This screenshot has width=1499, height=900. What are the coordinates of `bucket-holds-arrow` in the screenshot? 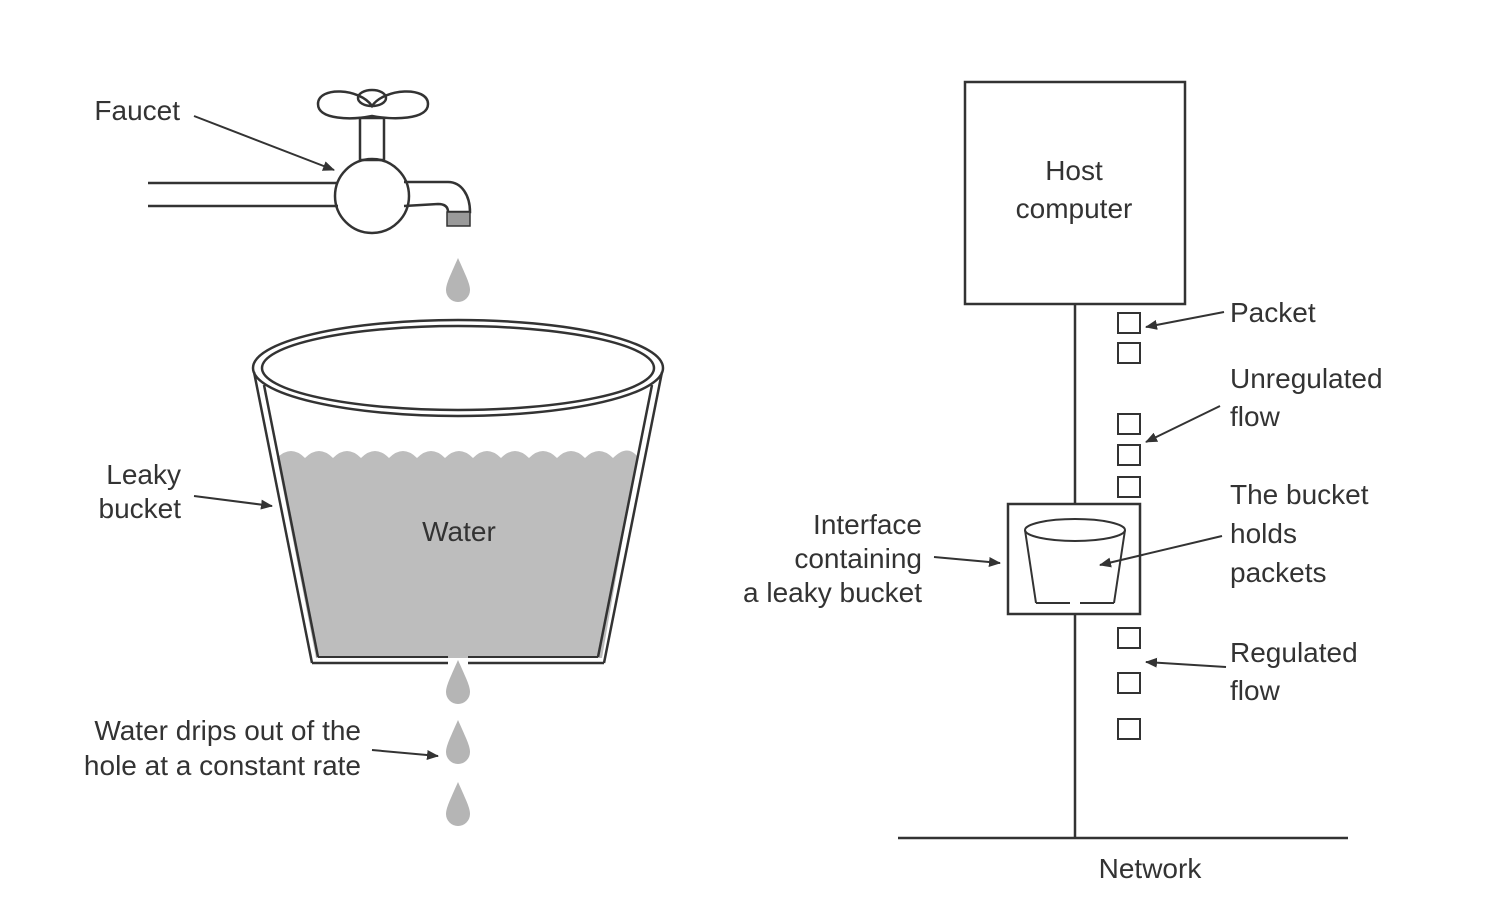 It's located at (1161, 551).